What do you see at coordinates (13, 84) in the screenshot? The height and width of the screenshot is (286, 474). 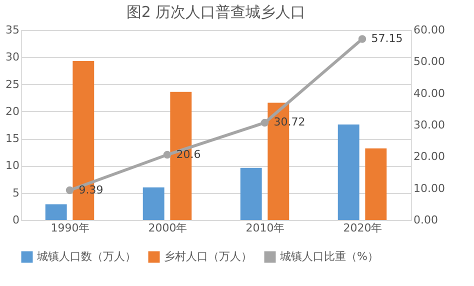 I see `y-tick-label: 25` at bounding box center [13, 84].